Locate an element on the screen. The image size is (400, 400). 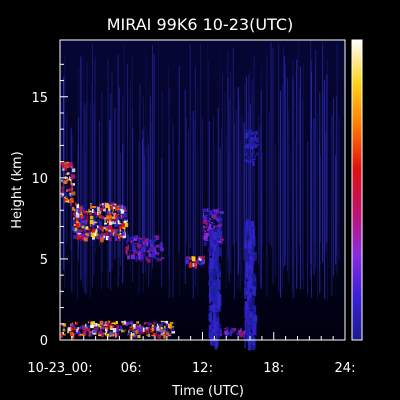
colorbar-fill is located at coordinates (357, 190).